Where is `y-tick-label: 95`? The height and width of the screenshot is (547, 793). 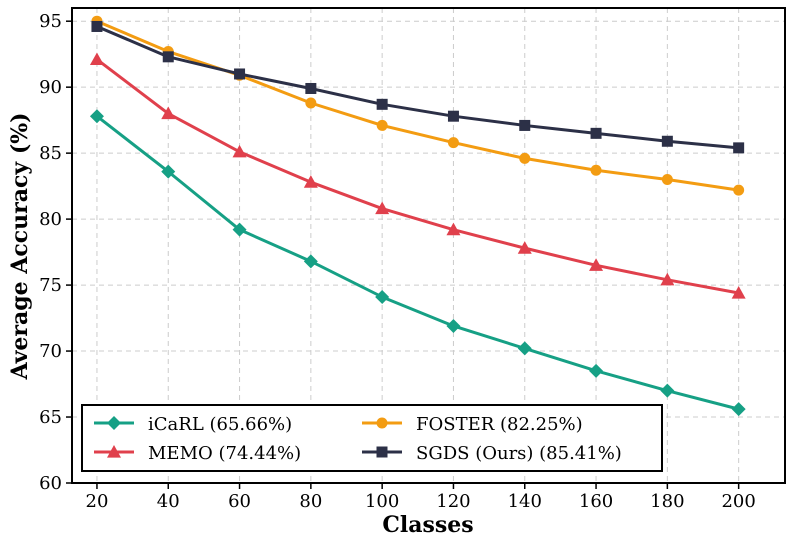 y-tick-label: 95 is located at coordinates (50, 21).